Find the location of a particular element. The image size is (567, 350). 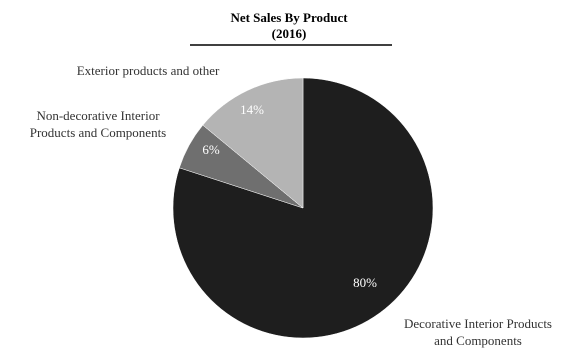

slice-percent-label: 6% is located at coordinates (211, 149).